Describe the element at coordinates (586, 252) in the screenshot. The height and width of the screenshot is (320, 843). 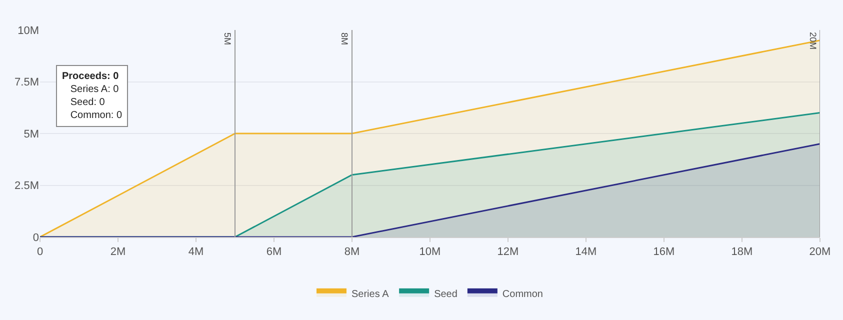
I see `x-tick-label: 14M` at that location.